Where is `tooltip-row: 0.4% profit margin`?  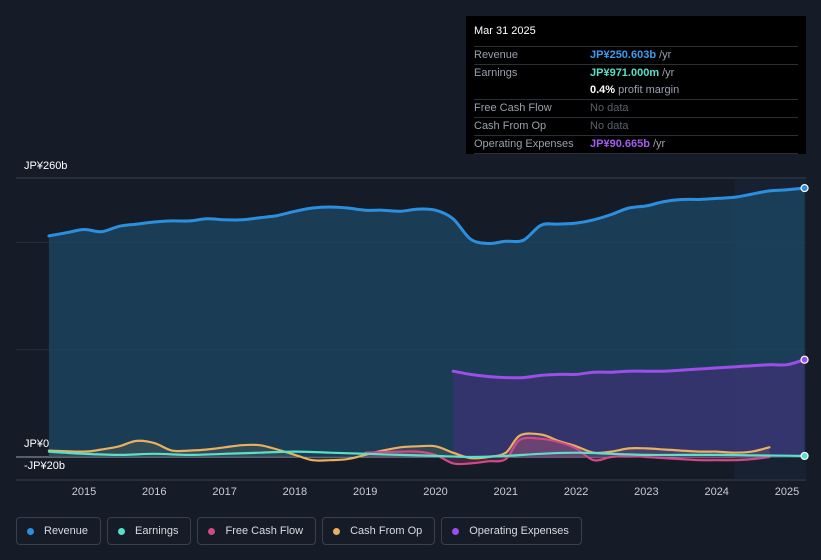 tooltip-row: 0.4% profit margin is located at coordinates (636, 91).